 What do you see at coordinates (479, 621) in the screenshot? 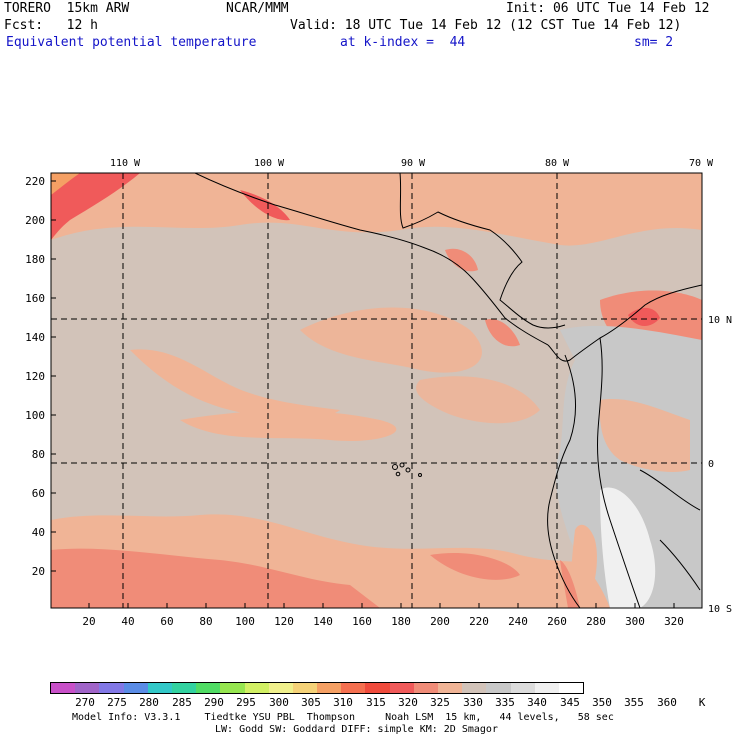
I see `x-tick-label: 220` at bounding box center [479, 621].